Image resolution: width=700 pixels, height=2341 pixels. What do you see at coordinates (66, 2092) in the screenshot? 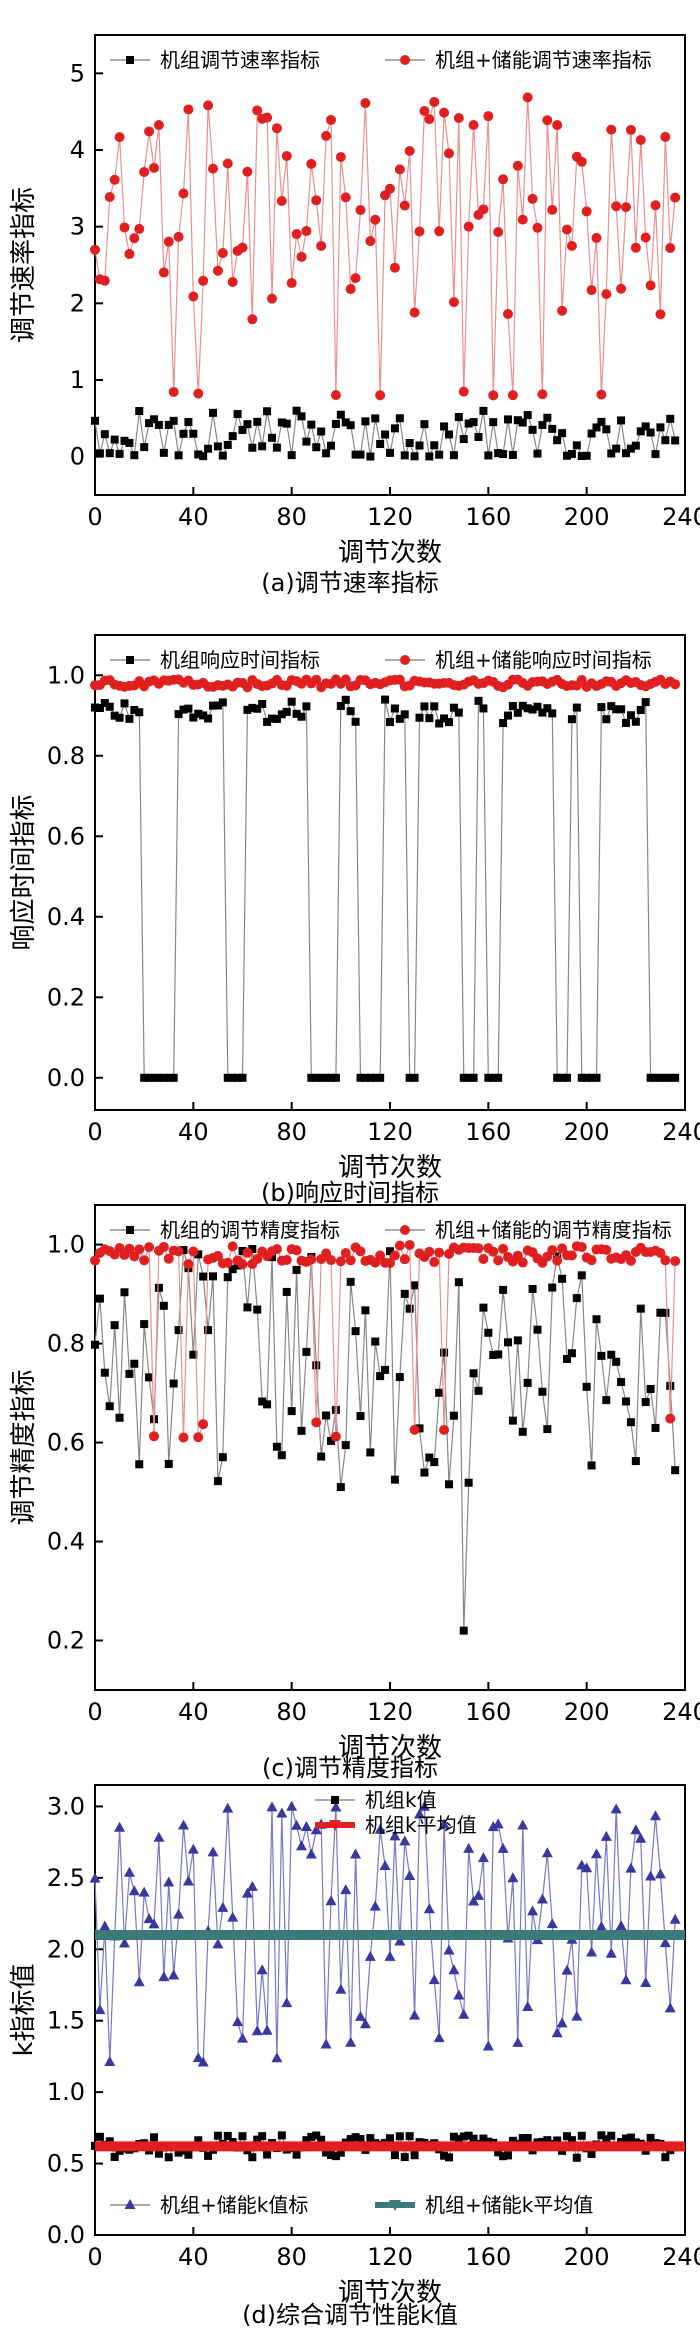
I see `y-tick-label: 1.0` at bounding box center [66, 2092].